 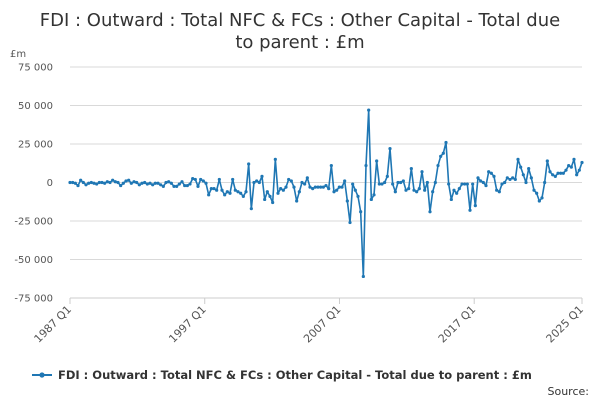 What do you see at coordinates (457, 324) in the screenshot?
I see `x-tick-label: 2017 Q1` at bounding box center [457, 324].